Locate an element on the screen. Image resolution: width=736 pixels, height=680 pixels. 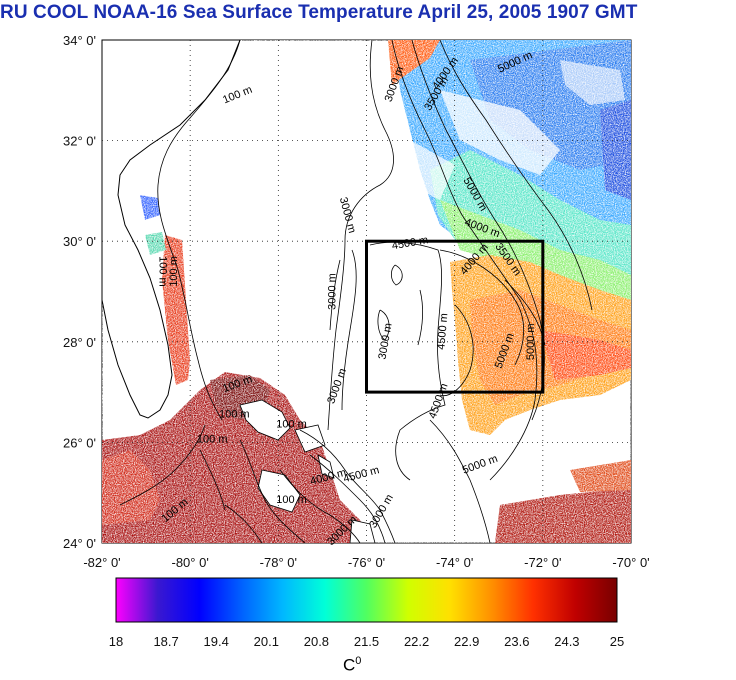
colorbar-tick-label: 20.1 is located at coordinates (266, 641).